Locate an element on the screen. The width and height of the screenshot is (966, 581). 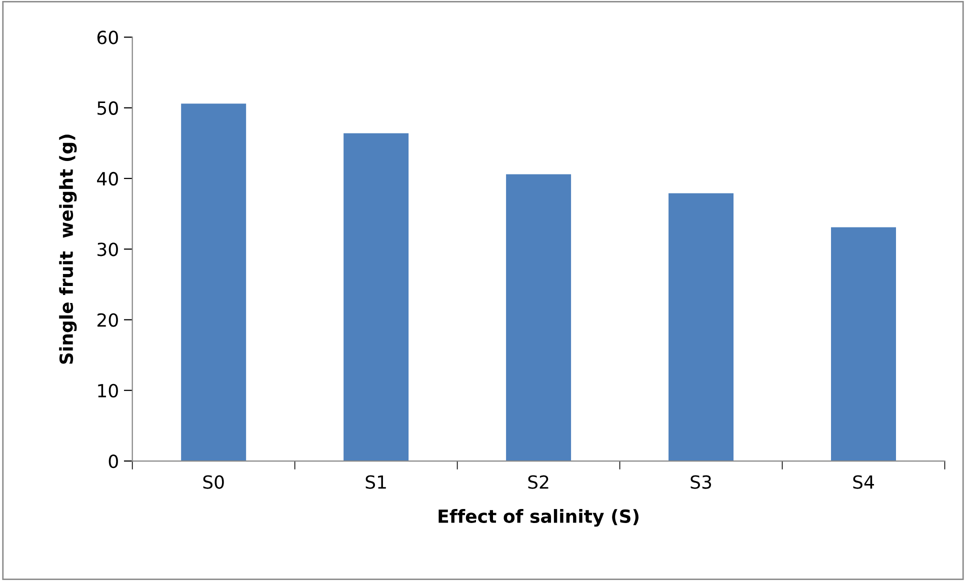
y-tick-label: 10 is located at coordinates (108, 391).